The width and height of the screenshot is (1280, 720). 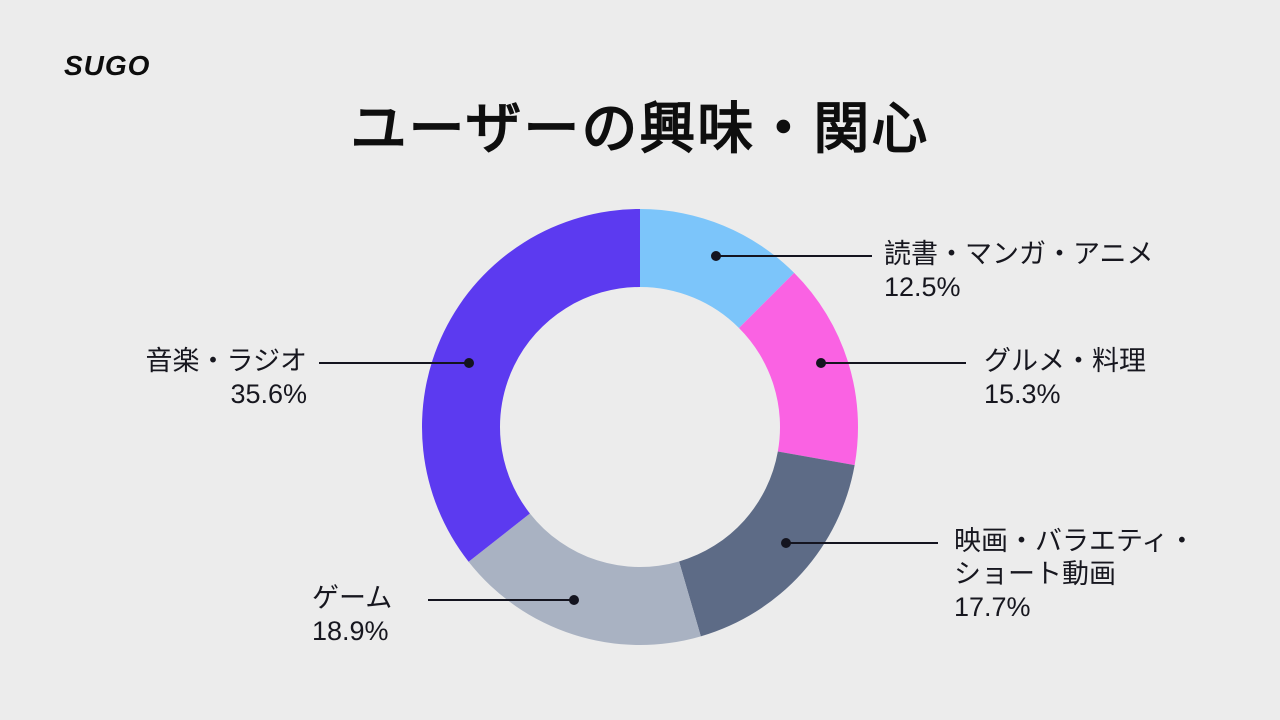 I want to click on callout-label: 映画・バラエティ・ショート動画, so click(x=1075, y=557).